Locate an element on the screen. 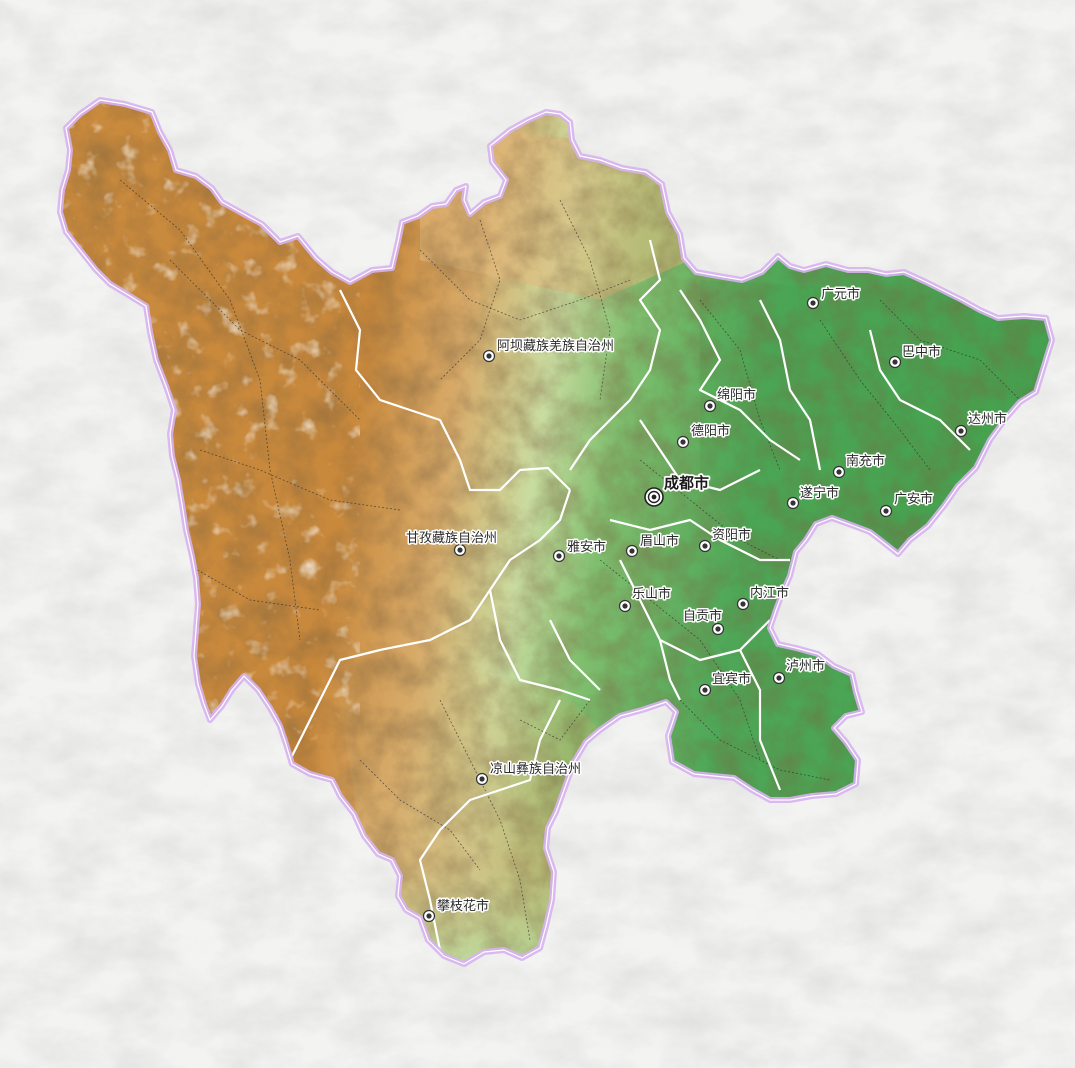 The image size is (1075, 1068). city-label: 广安市 is located at coordinates (913, 499).